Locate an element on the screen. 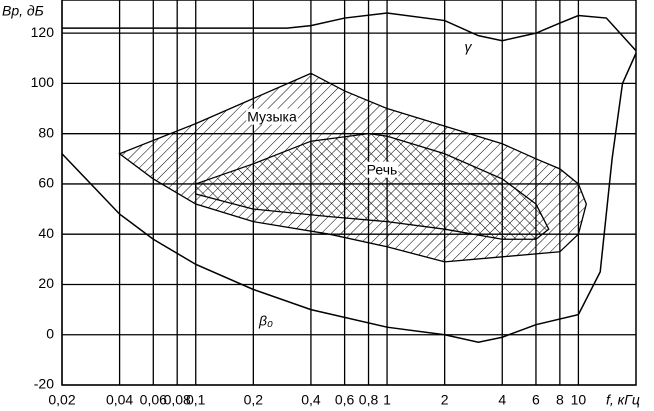  x-tick-label: 0,1 is located at coordinates (196, 400).